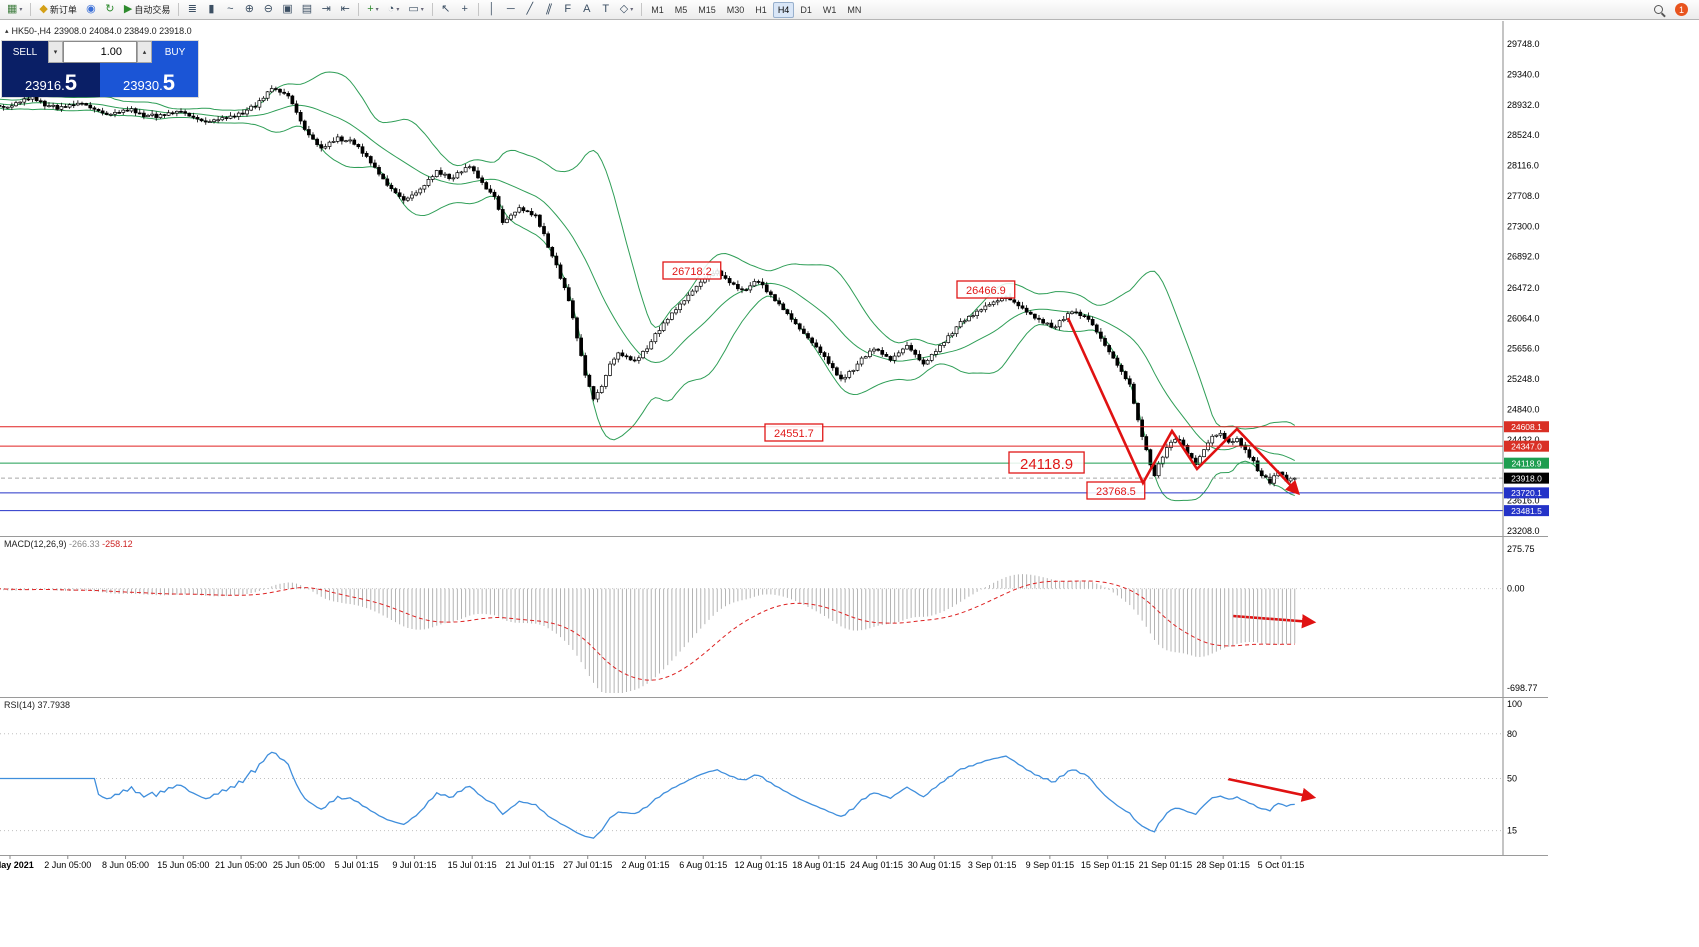  What do you see at coordinates (1658, 9) in the screenshot?
I see `search-button` at bounding box center [1658, 9].